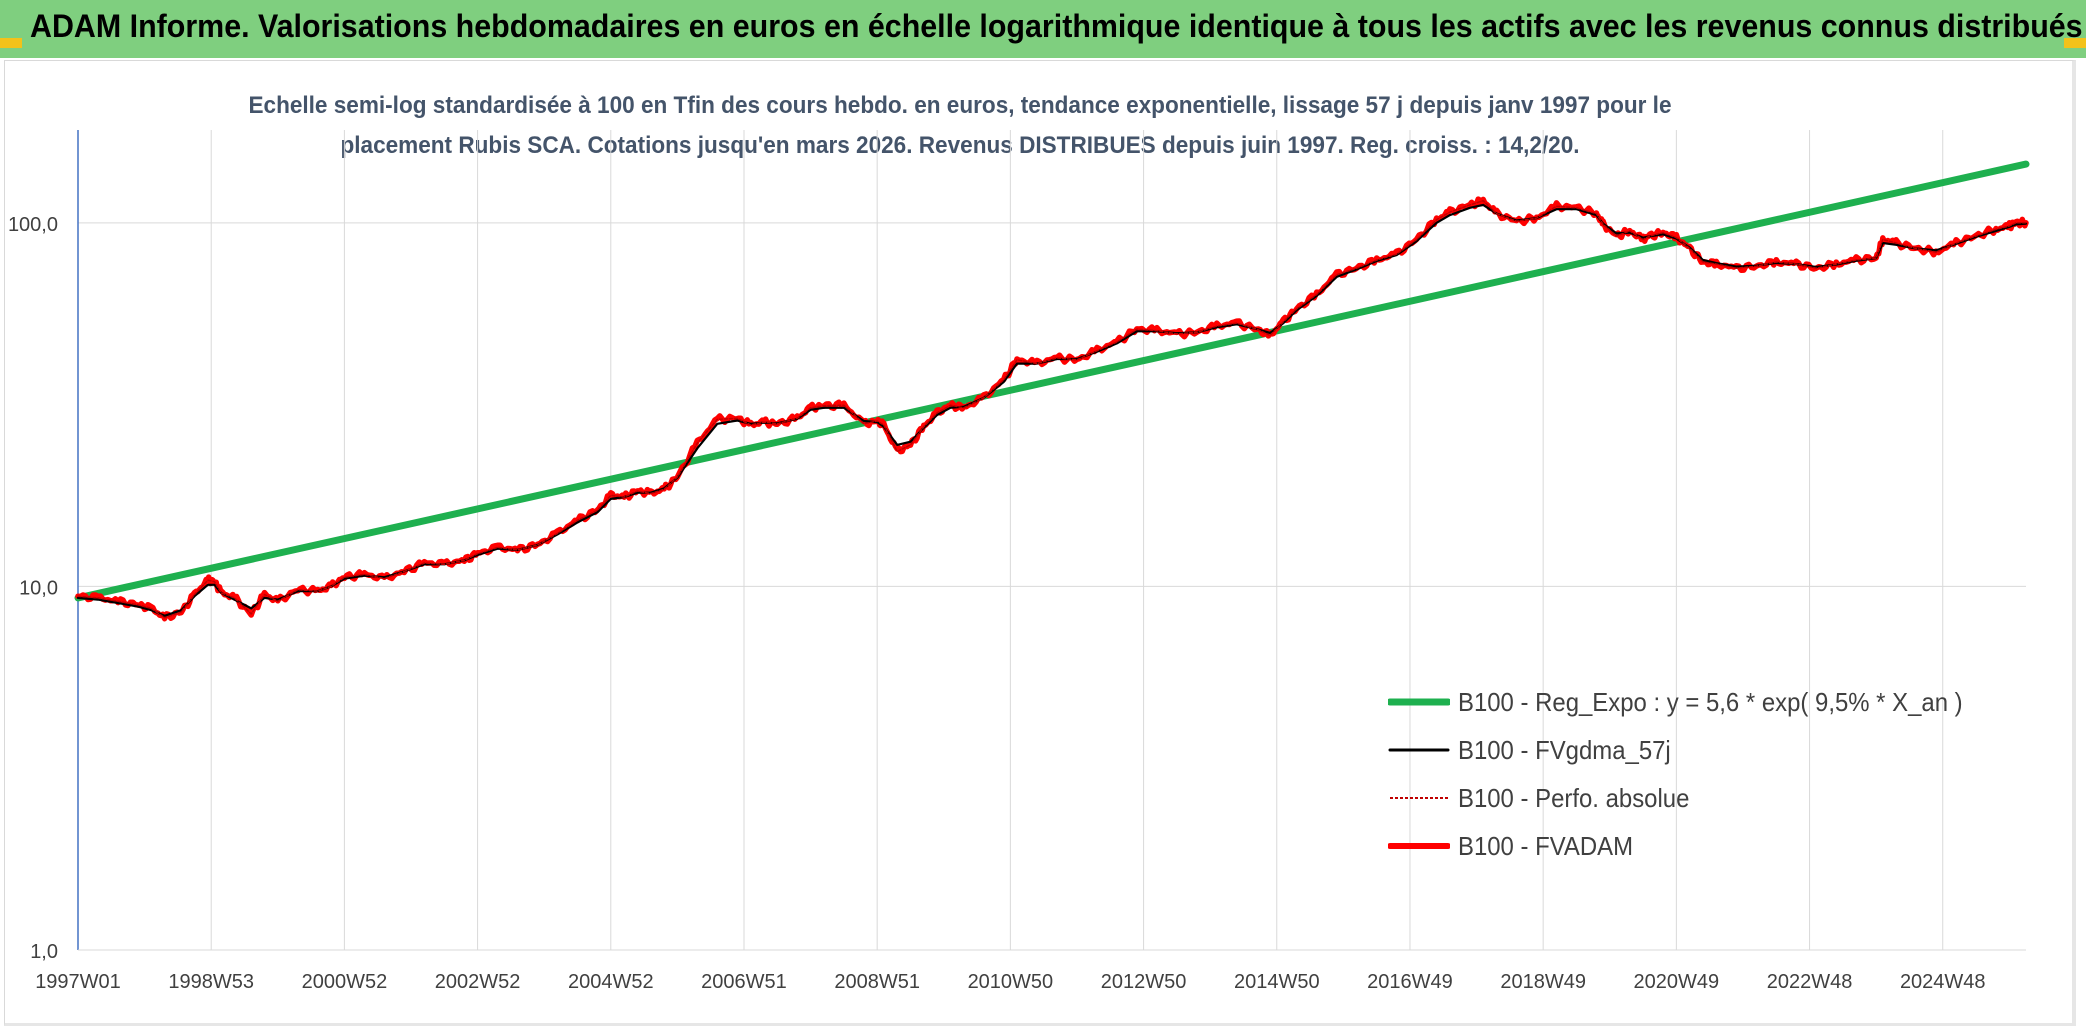 The width and height of the screenshot is (2086, 1033). What do you see at coordinates (2075, 43) in the screenshot?
I see `corner-mark-right` at bounding box center [2075, 43].